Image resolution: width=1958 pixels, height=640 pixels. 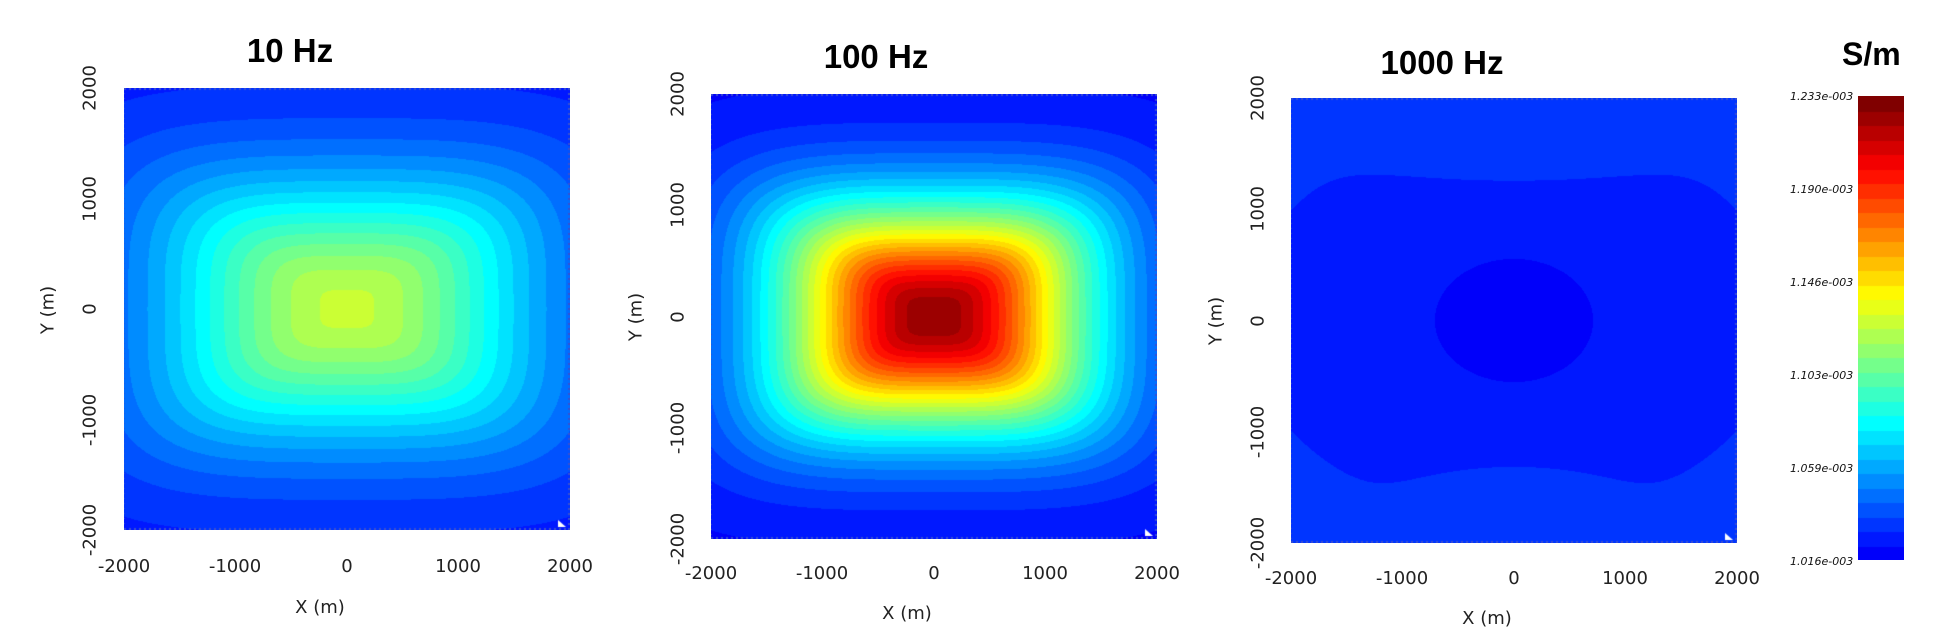 What do you see at coordinates (1822, 561) in the screenshot?
I see `colorbar-tick-label: 1.016e-003` at bounding box center [1822, 561].